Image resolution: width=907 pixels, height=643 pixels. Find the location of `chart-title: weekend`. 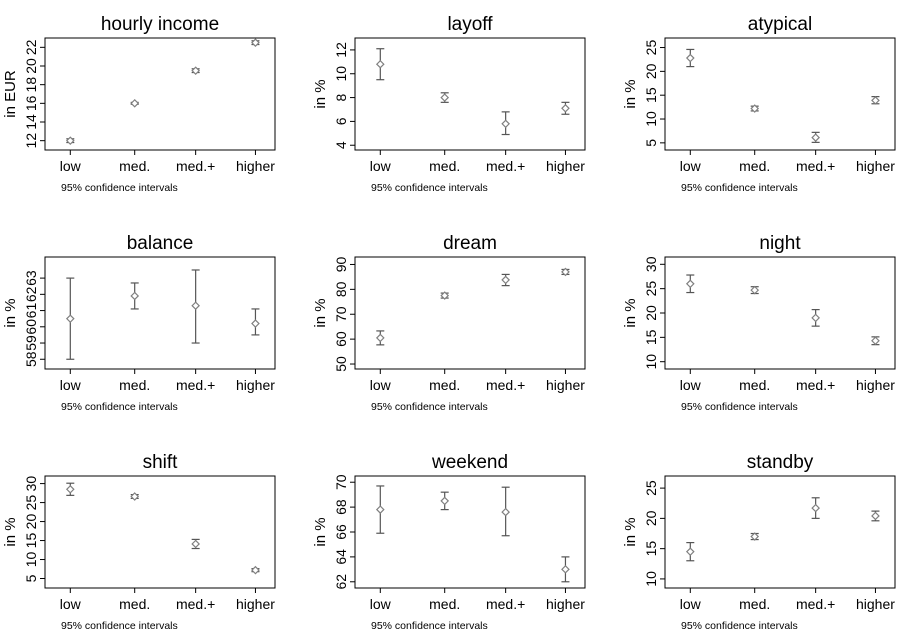

chart-title: weekend is located at coordinates (469, 462).